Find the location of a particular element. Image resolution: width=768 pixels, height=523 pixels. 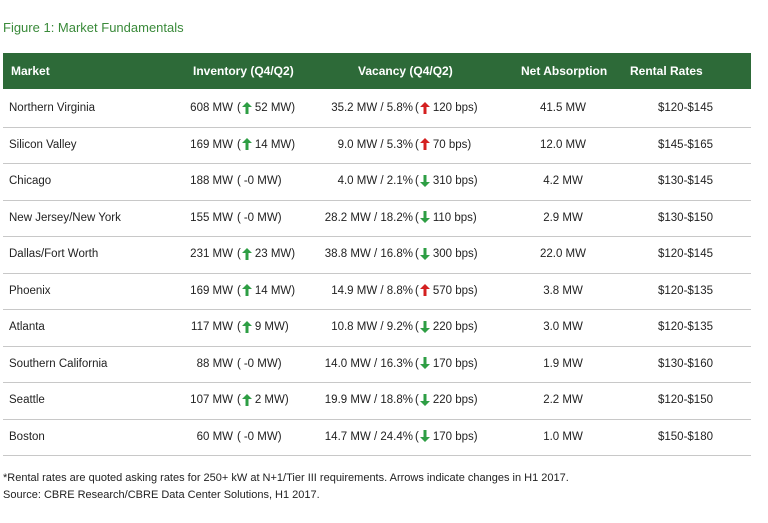

market: Chicago is located at coordinates (30, 181).